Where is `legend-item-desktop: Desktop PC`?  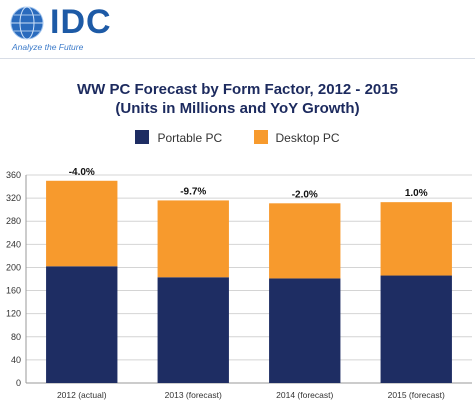
legend-item-desktop: Desktop PC is located at coordinates (296, 138).